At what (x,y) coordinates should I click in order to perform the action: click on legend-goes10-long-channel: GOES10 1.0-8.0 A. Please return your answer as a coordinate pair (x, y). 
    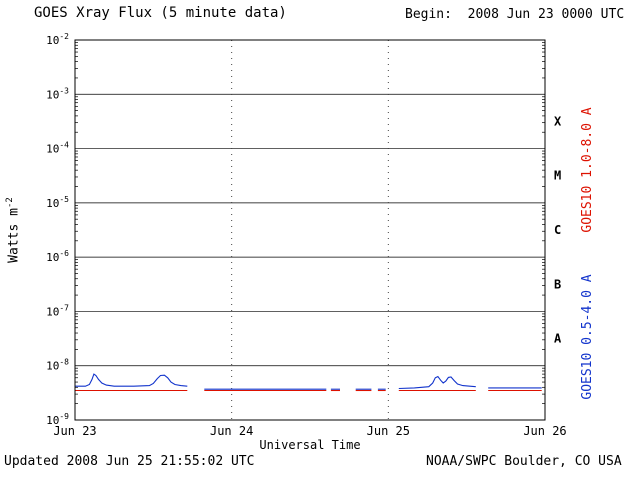
    Looking at the image, I should click on (587, 170).